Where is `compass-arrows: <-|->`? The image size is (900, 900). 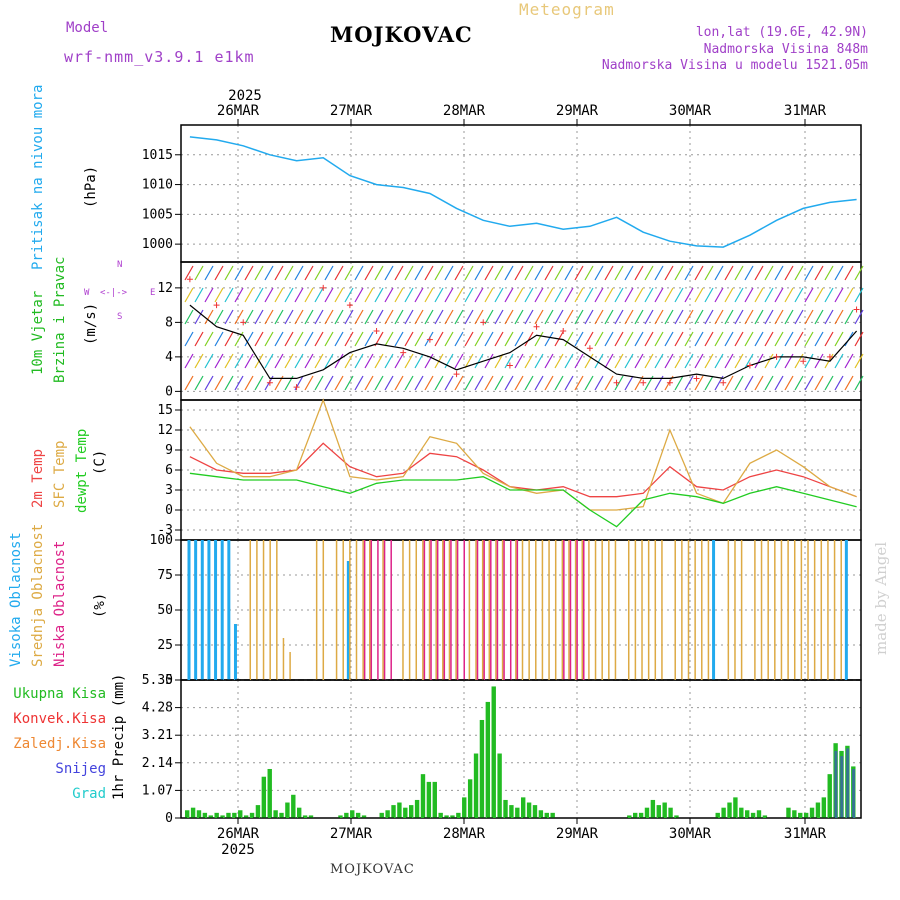
compass-arrows: <-|-> is located at coordinates (114, 293).